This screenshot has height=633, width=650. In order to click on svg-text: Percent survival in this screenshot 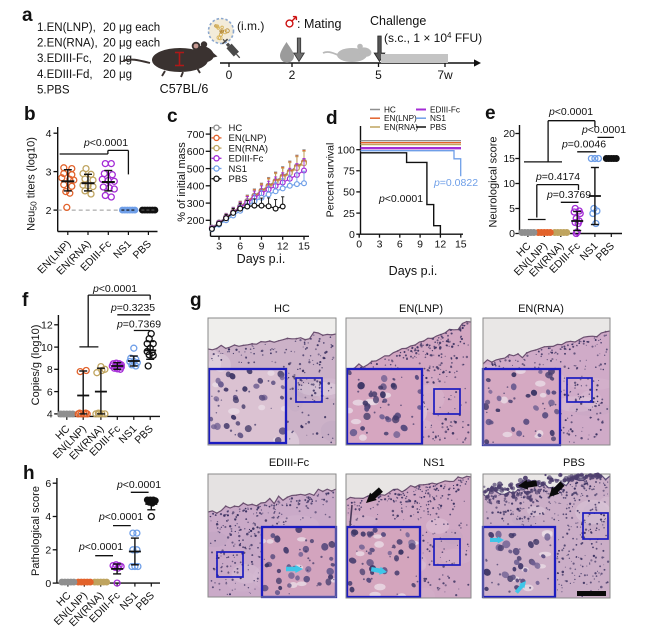, I will do `click(331, 180)`.